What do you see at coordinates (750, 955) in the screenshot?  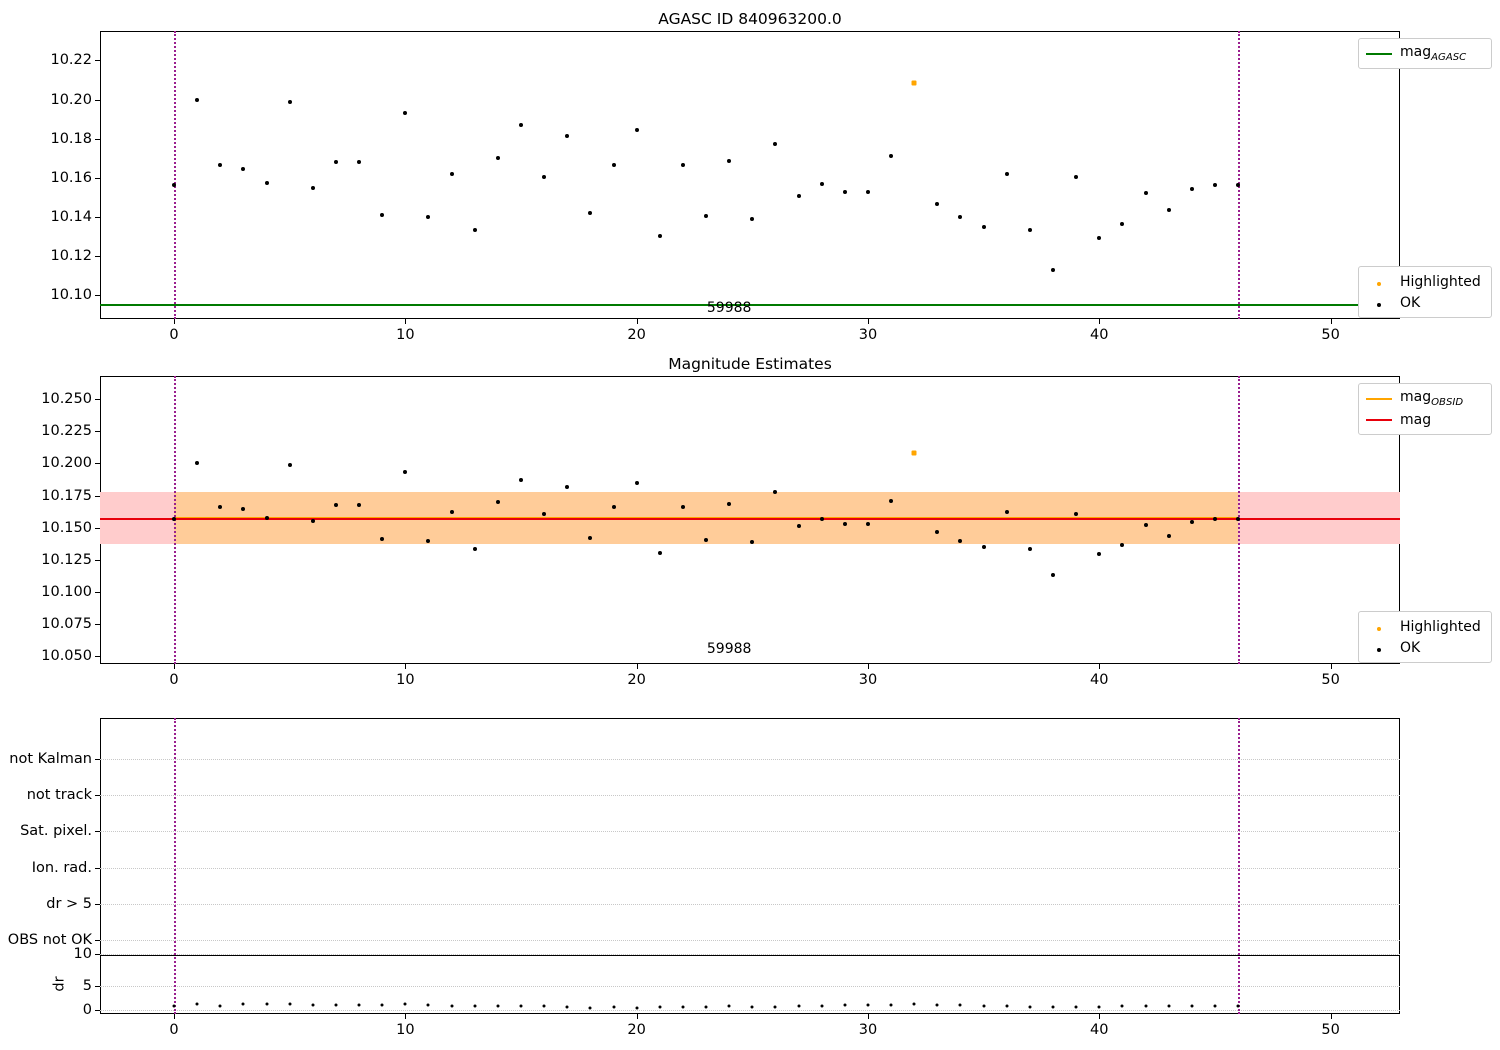 I see `dr-axis-divider` at bounding box center [750, 955].